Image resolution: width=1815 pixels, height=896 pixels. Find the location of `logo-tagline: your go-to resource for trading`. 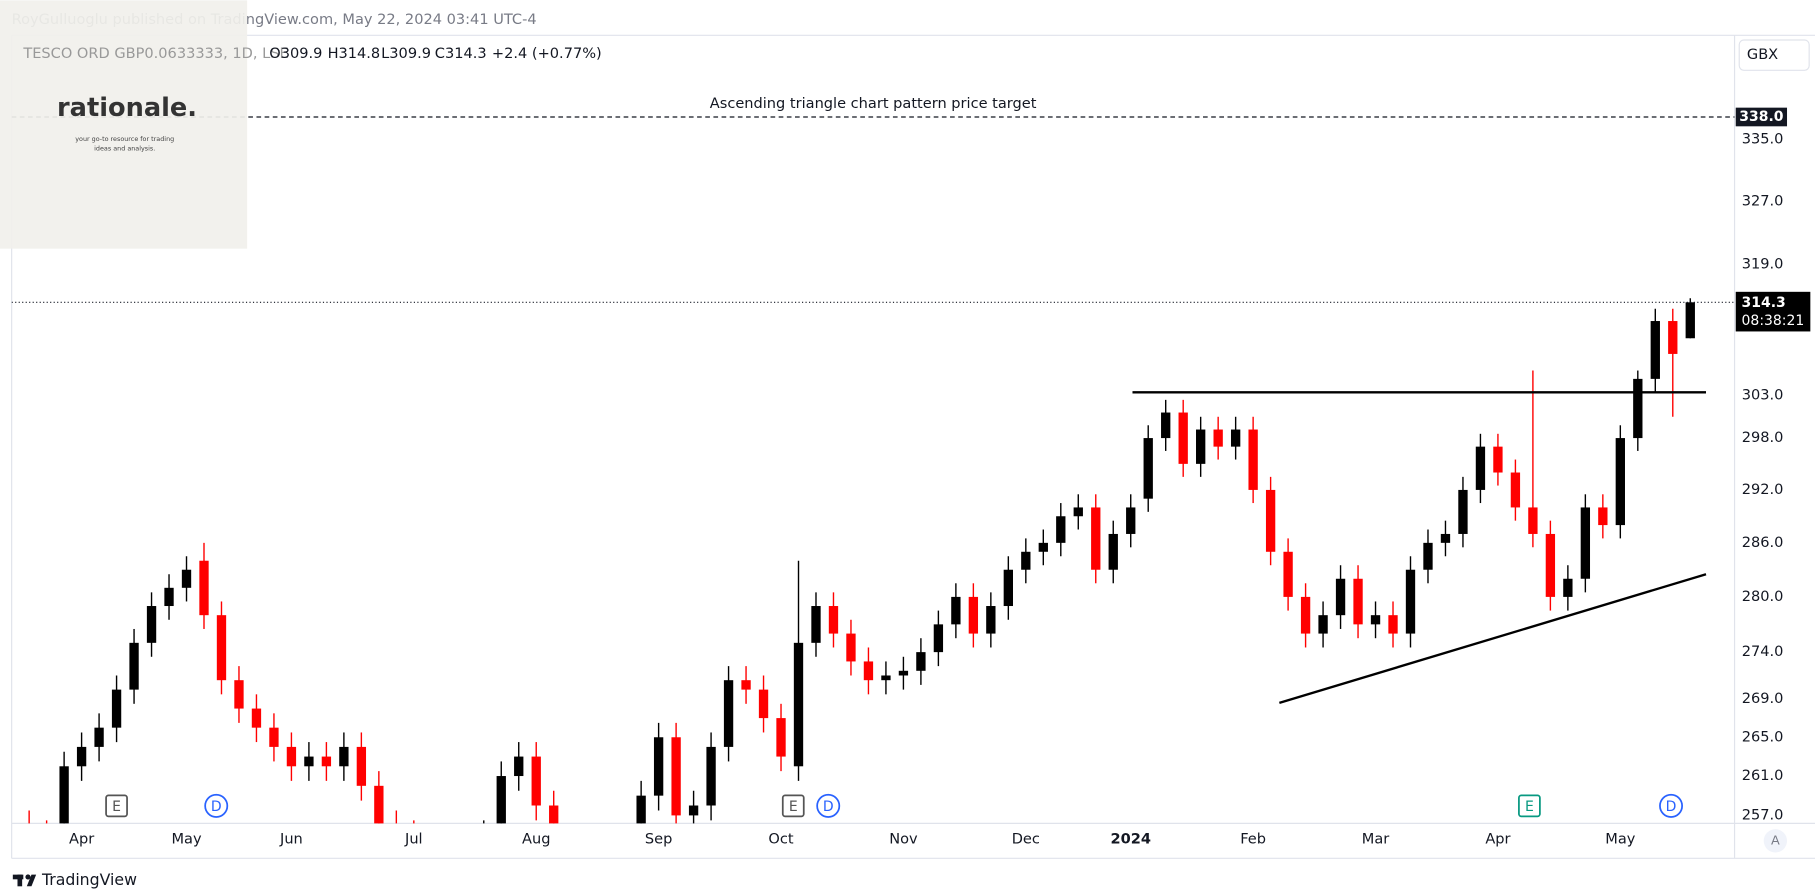

logo-tagline: your go-to resource for trading is located at coordinates (124, 139).